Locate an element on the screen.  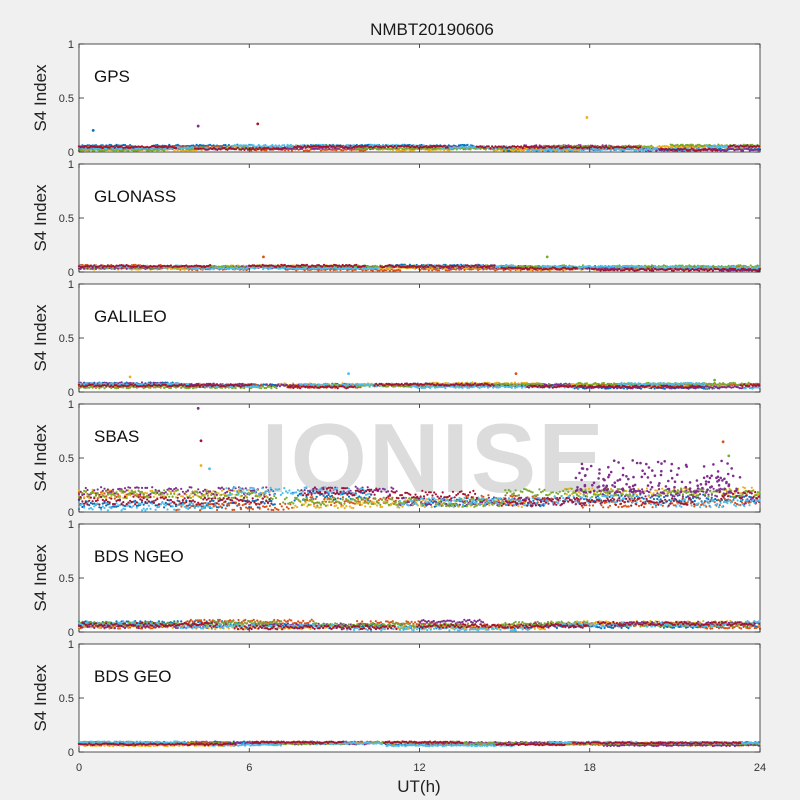
y-tick-label: 0.5 is located at coordinates (66, 99).